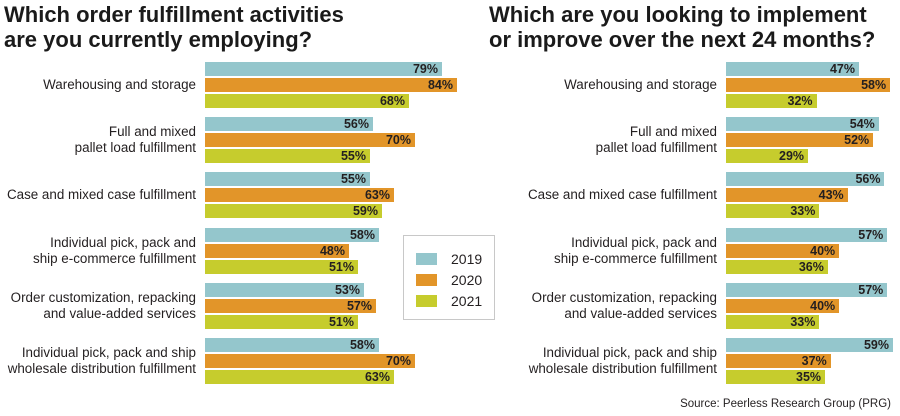  What do you see at coordinates (365, 211) in the screenshot?
I see `left-bar-value-label: 59%` at bounding box center [365, 211].